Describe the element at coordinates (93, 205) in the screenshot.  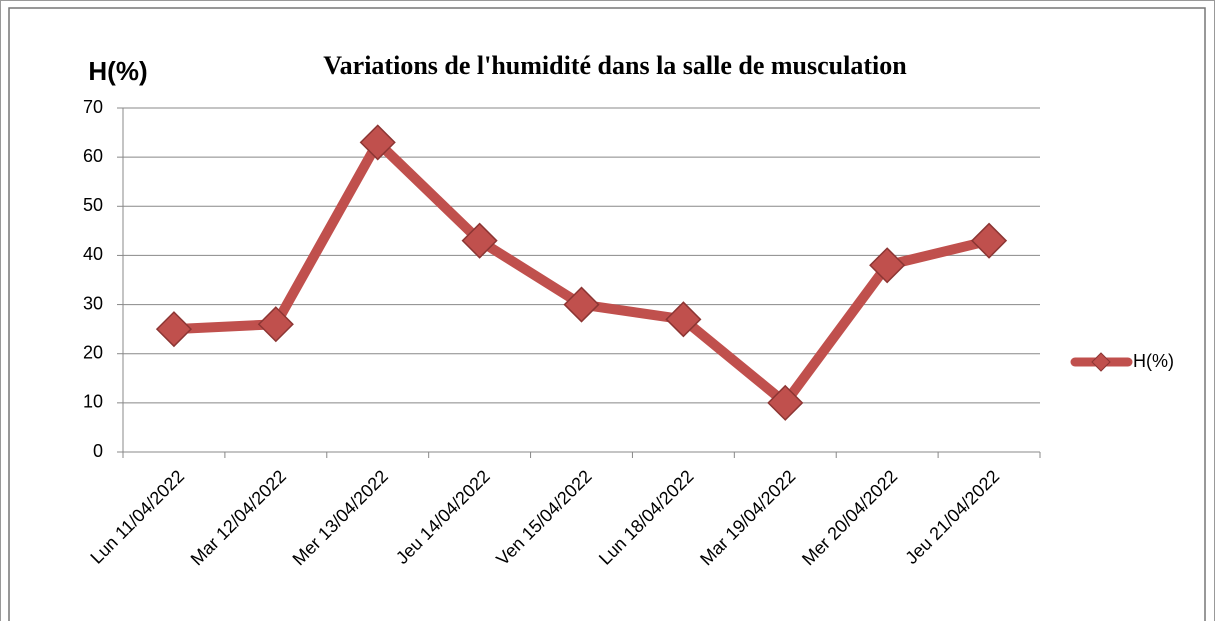
I see `y-tick-label: 50` at that location.